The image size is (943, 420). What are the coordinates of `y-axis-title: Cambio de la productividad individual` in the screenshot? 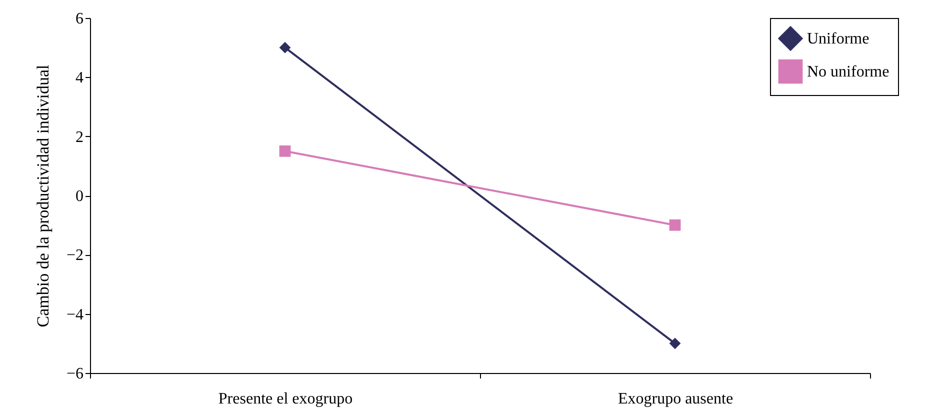 It's located at (42, 196).